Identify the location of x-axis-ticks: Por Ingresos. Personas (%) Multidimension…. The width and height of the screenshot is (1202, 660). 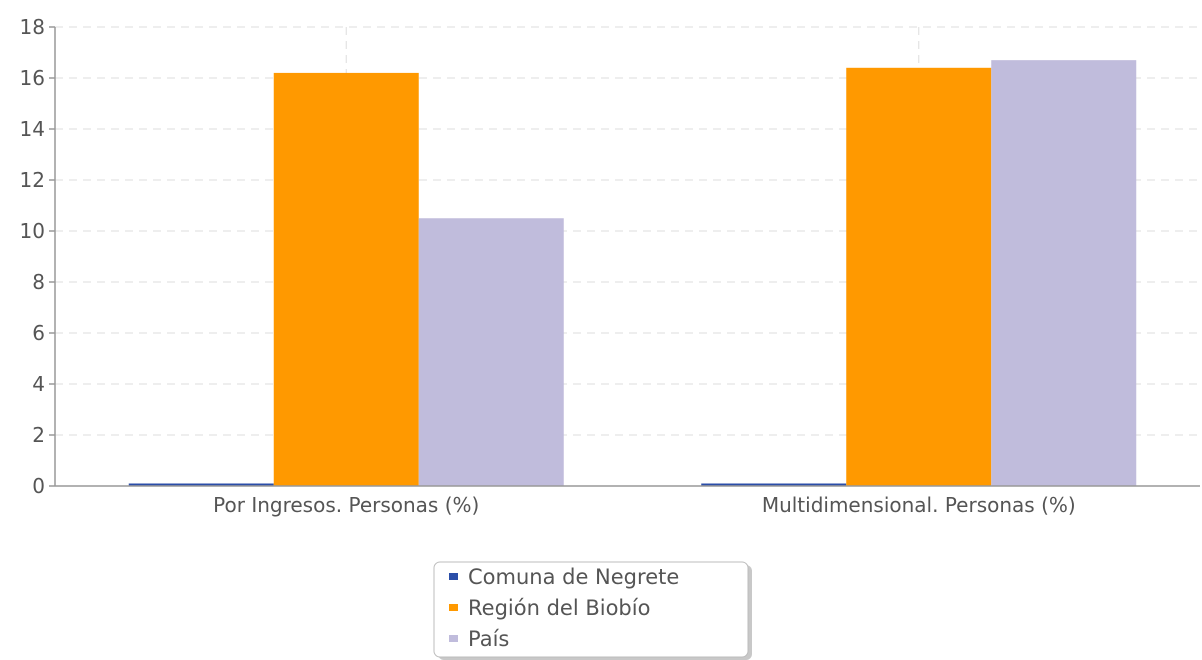
(644, 505).